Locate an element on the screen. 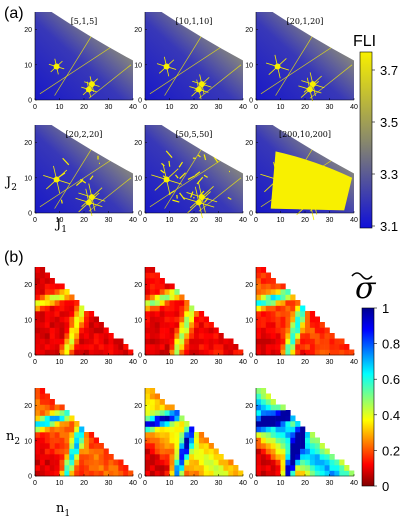  sigma-heatmap: 0 10 20 30 40 20 10 0 is located at coordinates (190, 316).